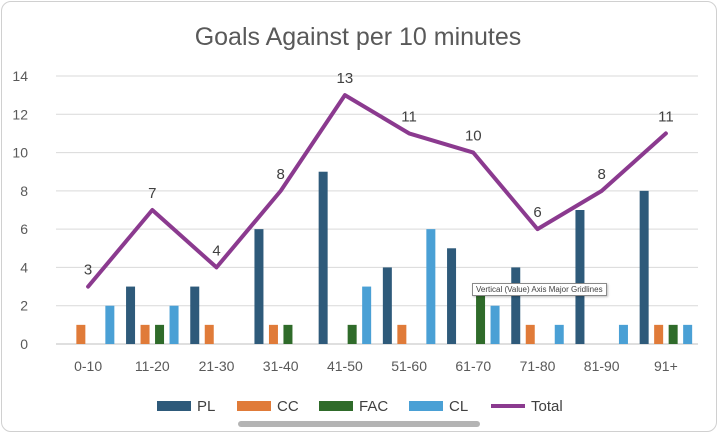 This screenshot has height=435, width=720. Describe the element at coordinates (458, 406) in the screenshot. I see `legend-cl-label: CL` at that location.